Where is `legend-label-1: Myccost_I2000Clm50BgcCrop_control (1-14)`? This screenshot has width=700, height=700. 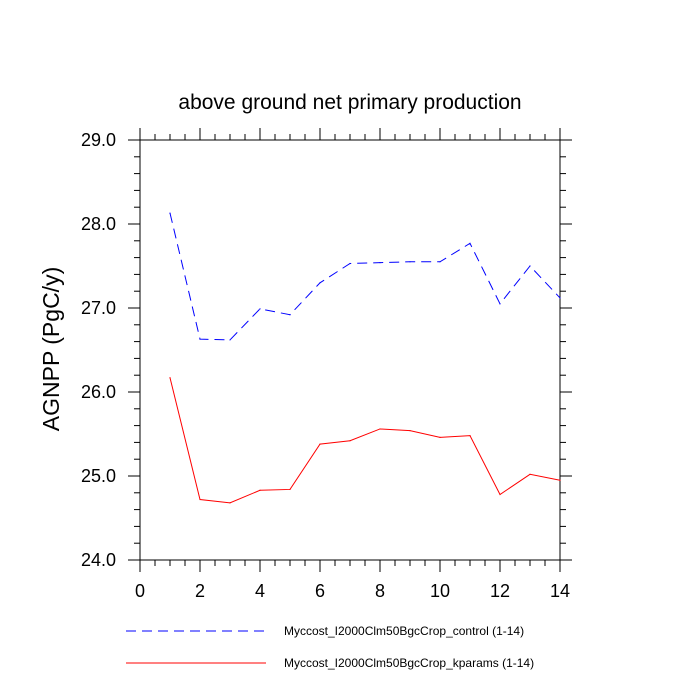 legend-label-1: Myccost_I2000Clm50BgcCrop_control (1-14) is located at coordinates (404, 631).